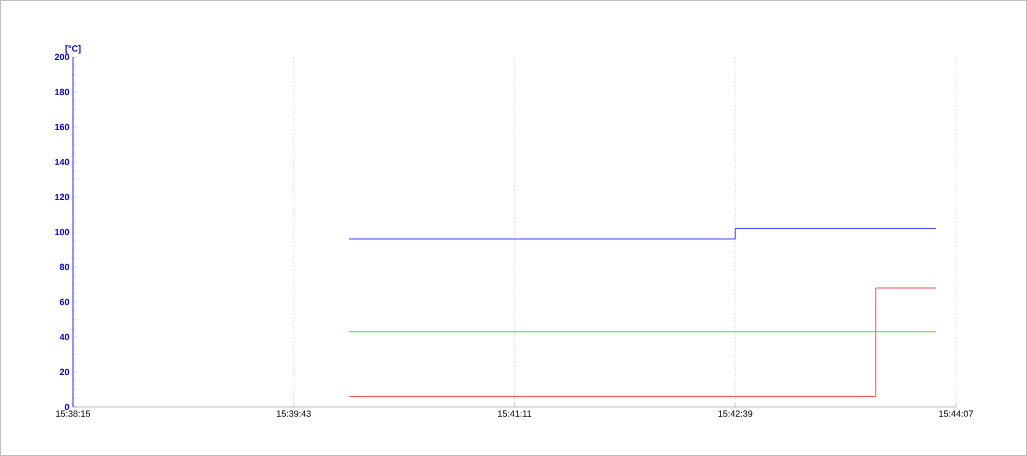  What do you see at coordinates (67, 407) in the screenshot?
I see `y-tick-label: 0` at bounding box center [67, 407].